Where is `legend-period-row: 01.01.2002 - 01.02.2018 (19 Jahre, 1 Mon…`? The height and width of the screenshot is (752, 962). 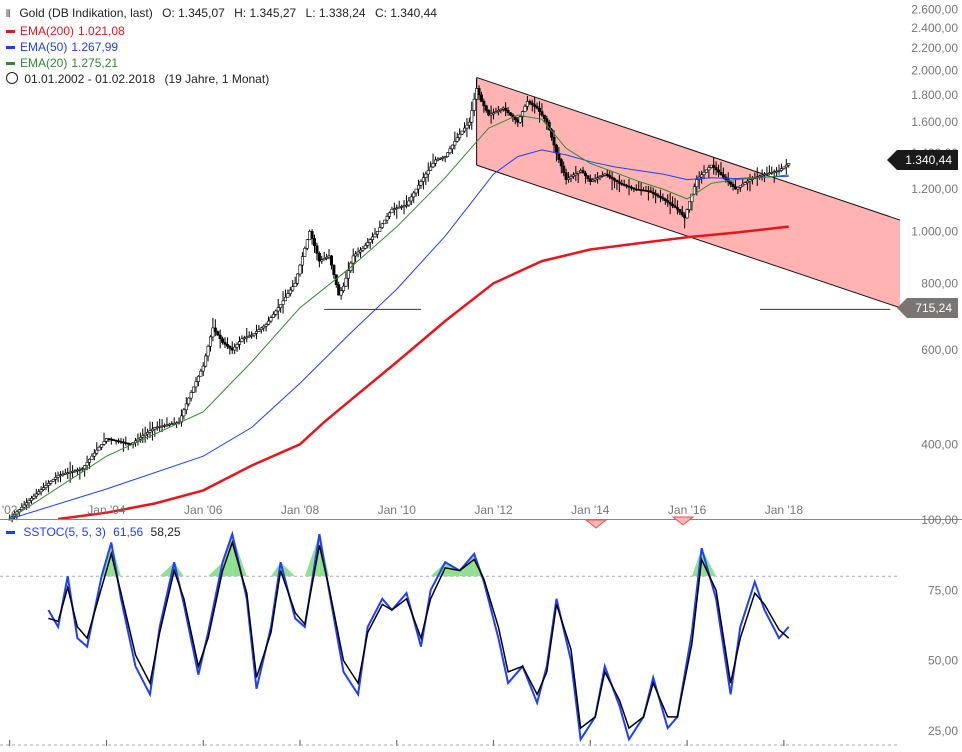 legend-period-row: 01.01.2002 - 01.02.2018 (19 Jahre, 1 Mon… is located at coordinates (221, 79).